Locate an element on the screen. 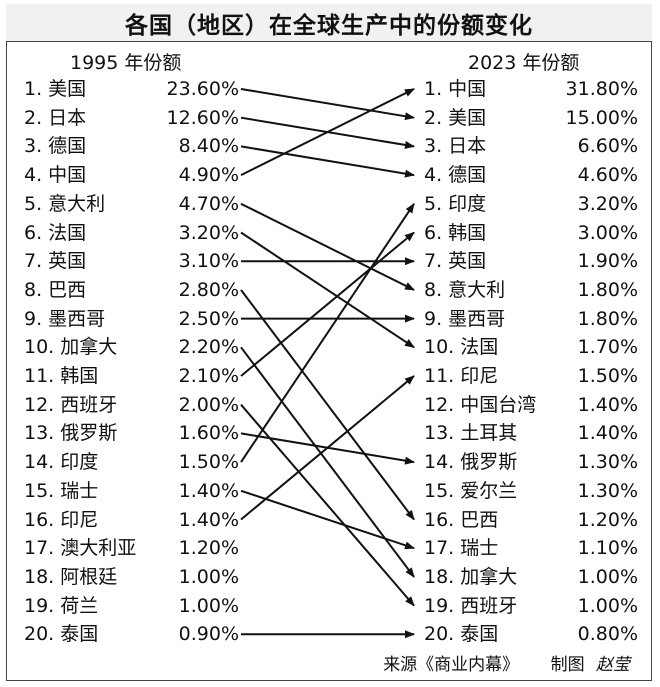 This screenshot has height=687, width=660. right-rank-row: 11. 印尼 1.50% is located at coordinates (531, 376).